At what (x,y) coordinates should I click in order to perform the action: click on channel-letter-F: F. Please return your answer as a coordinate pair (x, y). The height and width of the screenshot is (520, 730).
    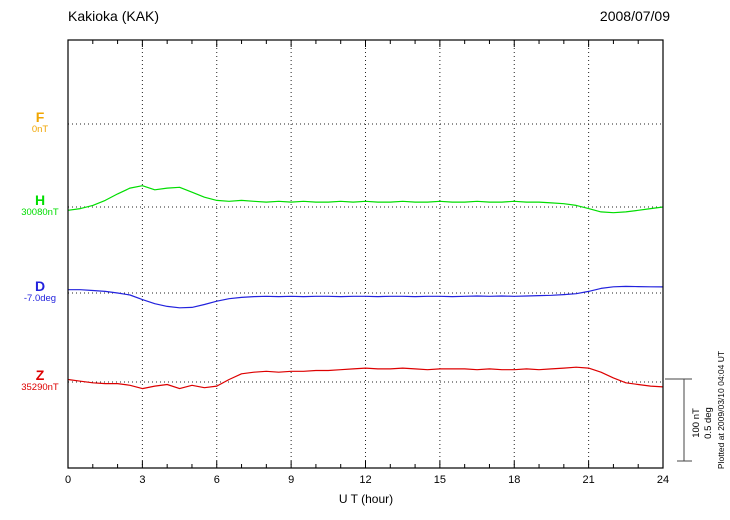
    Looking at the image, I should click on (40, 117).